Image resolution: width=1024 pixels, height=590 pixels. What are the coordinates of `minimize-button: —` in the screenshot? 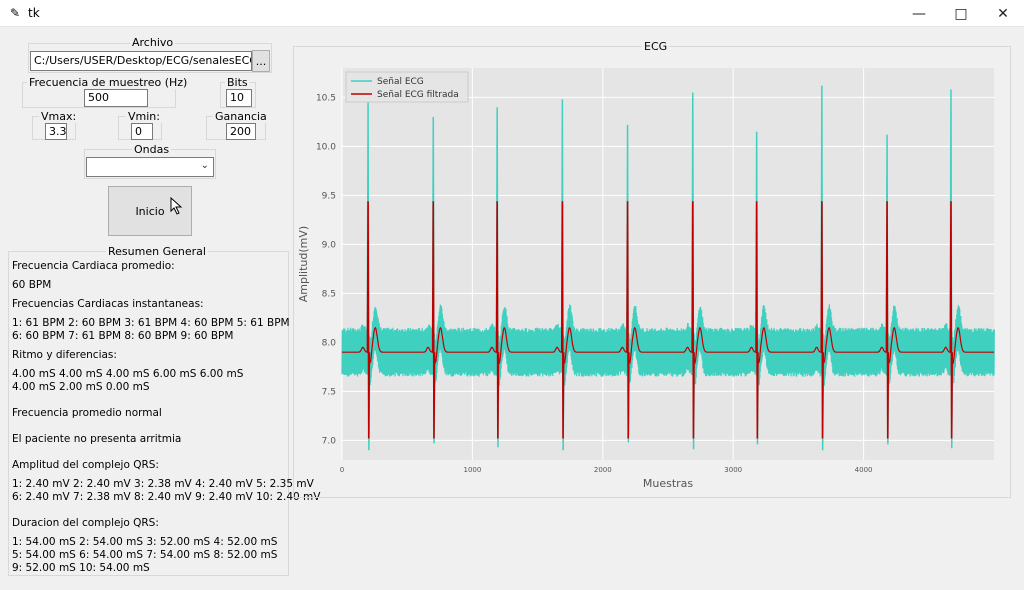 It's located at (919, 13).